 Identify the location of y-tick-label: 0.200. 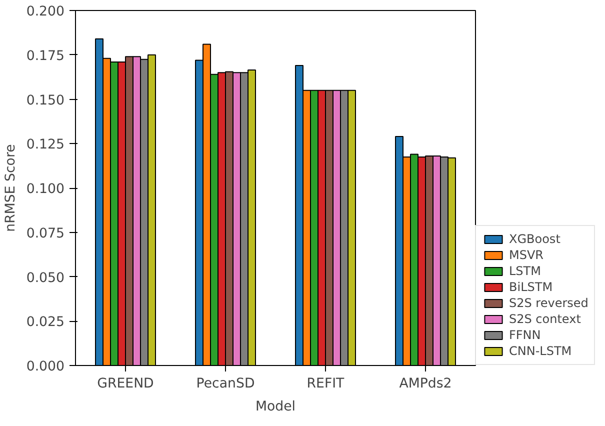
(45, 12).